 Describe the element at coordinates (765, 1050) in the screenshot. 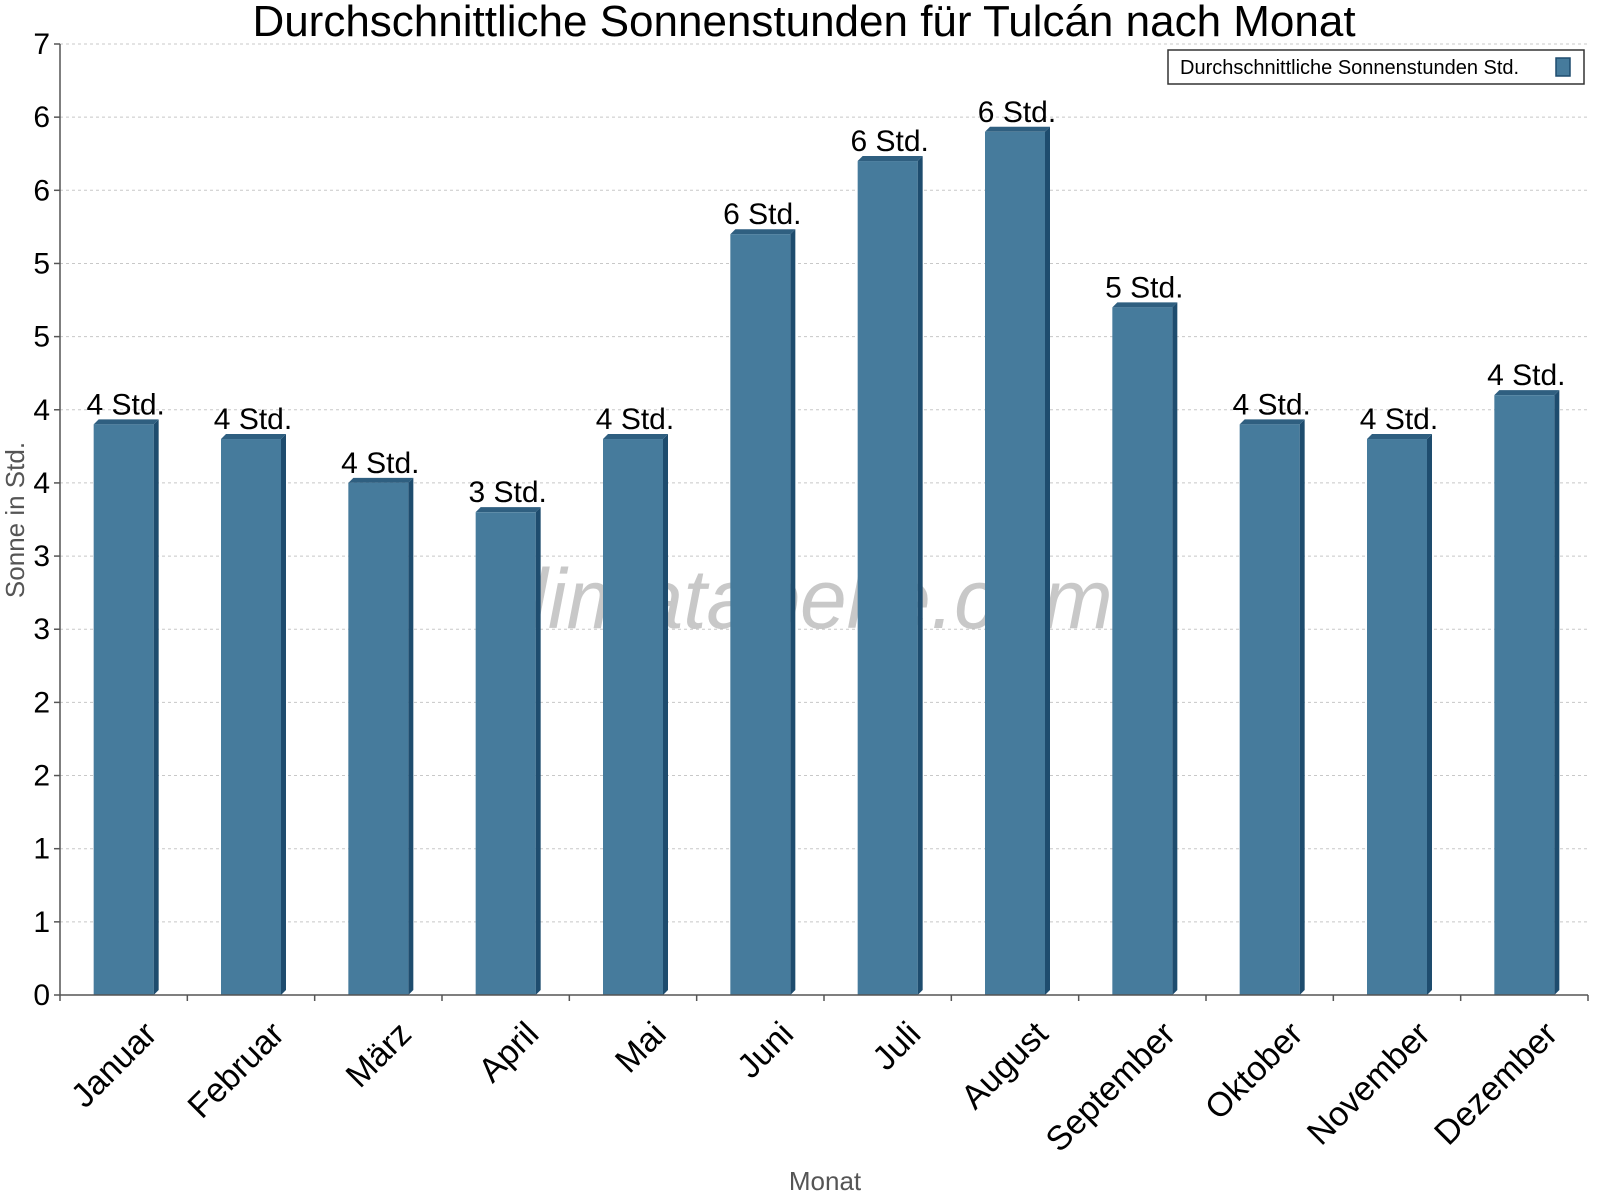

I see `x-tick-label: Juni` at that location.